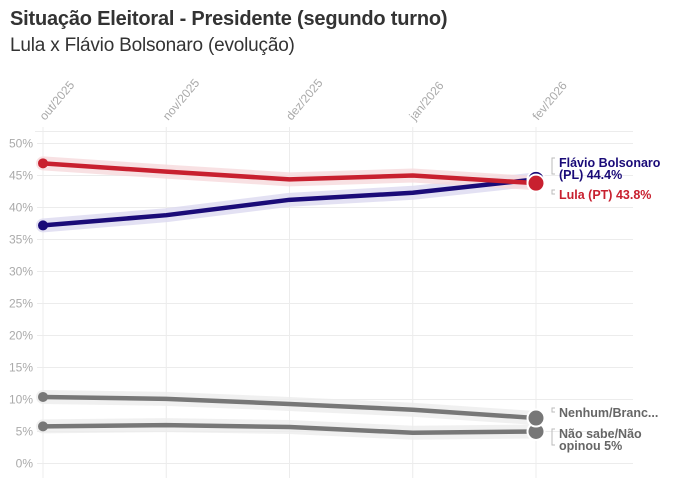  Describe the element at coordinates (600, 434) in the screenshot. I see `end-label: Não sabe/Não` at that location.